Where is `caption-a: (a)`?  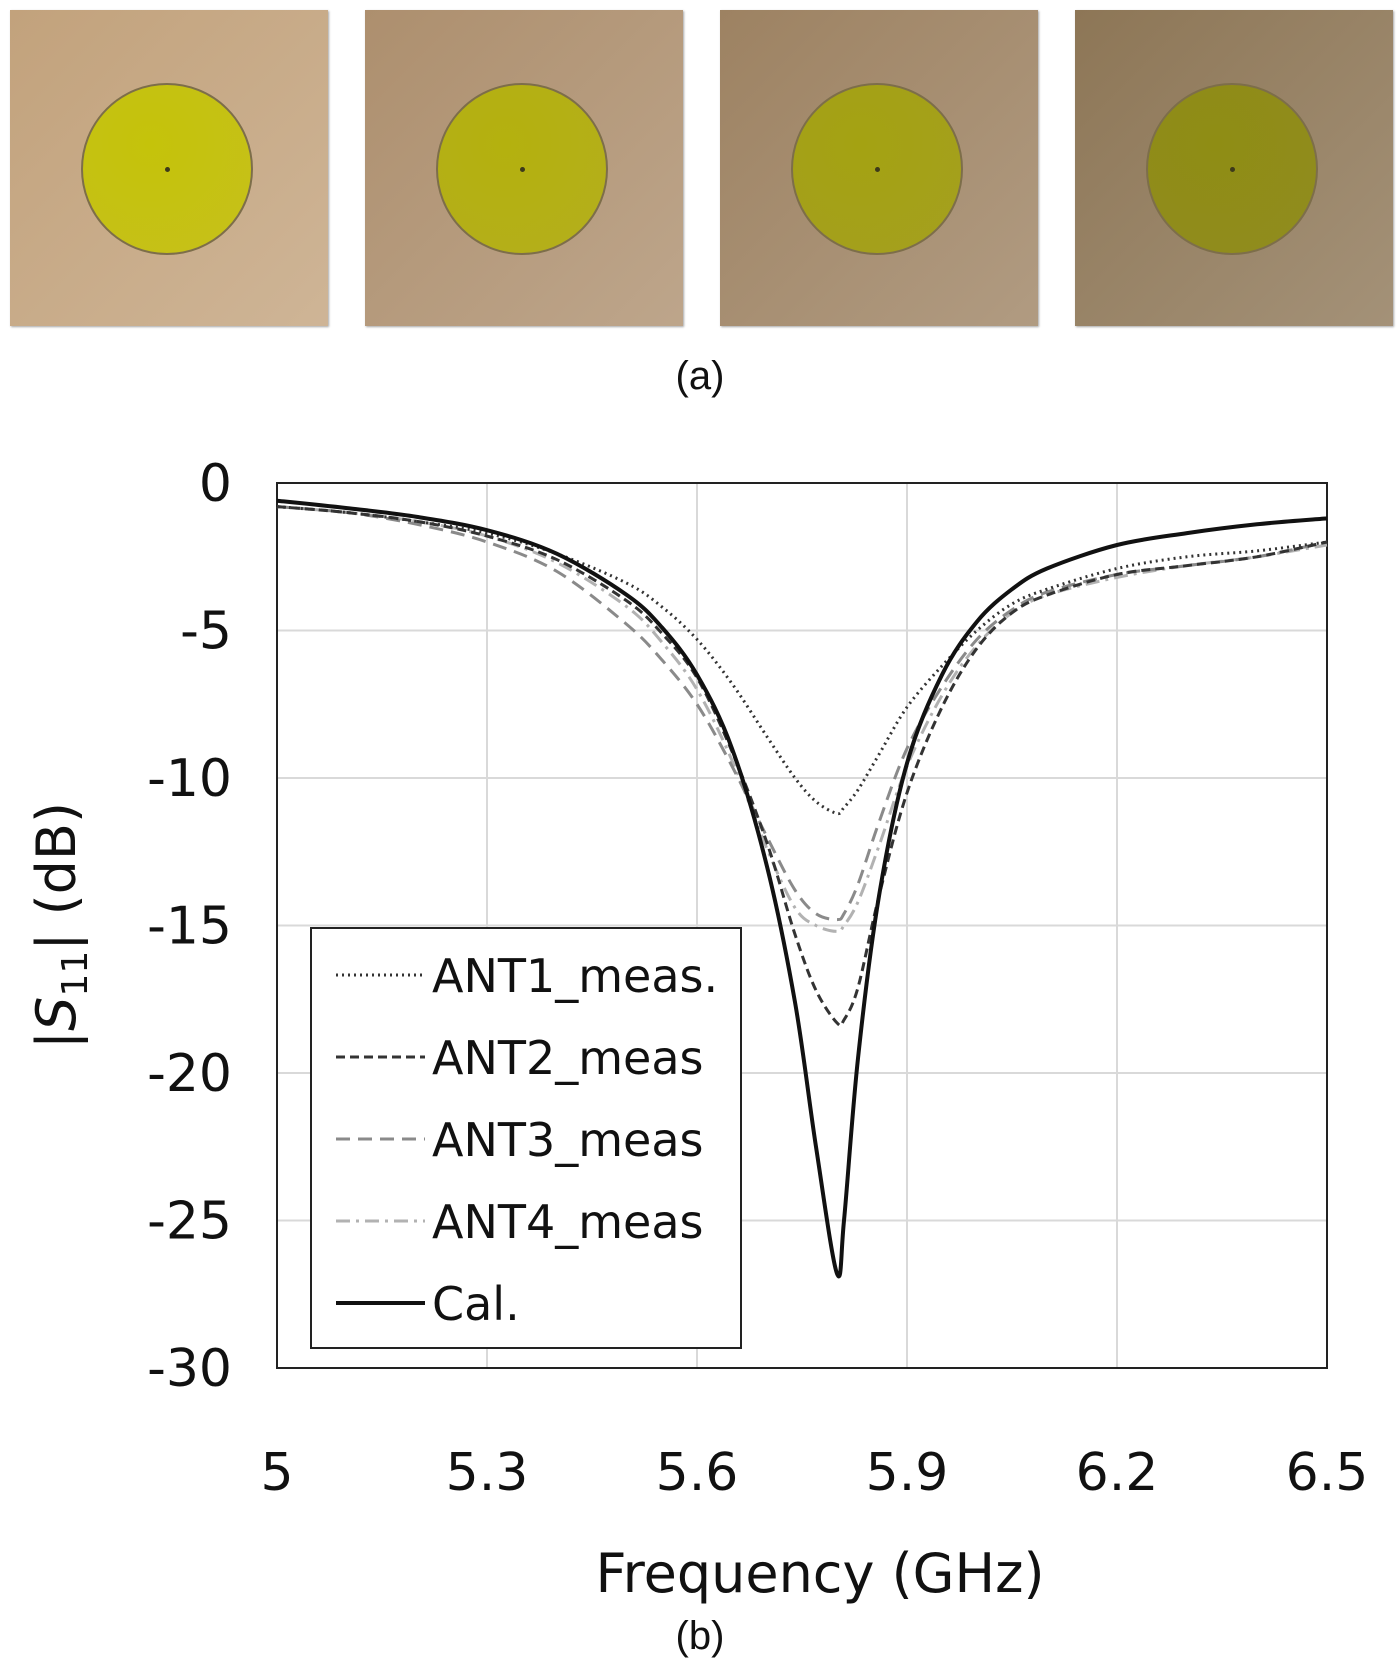
caption-a: (a) is located at coordinates (700, 376).